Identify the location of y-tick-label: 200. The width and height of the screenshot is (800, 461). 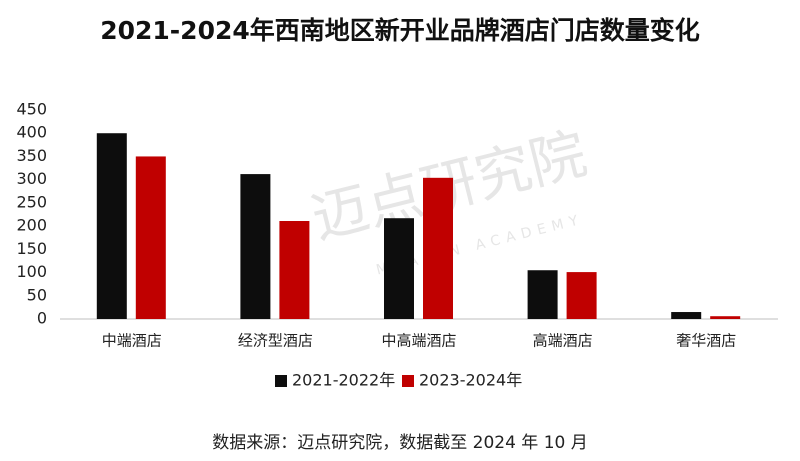
(31, 225).